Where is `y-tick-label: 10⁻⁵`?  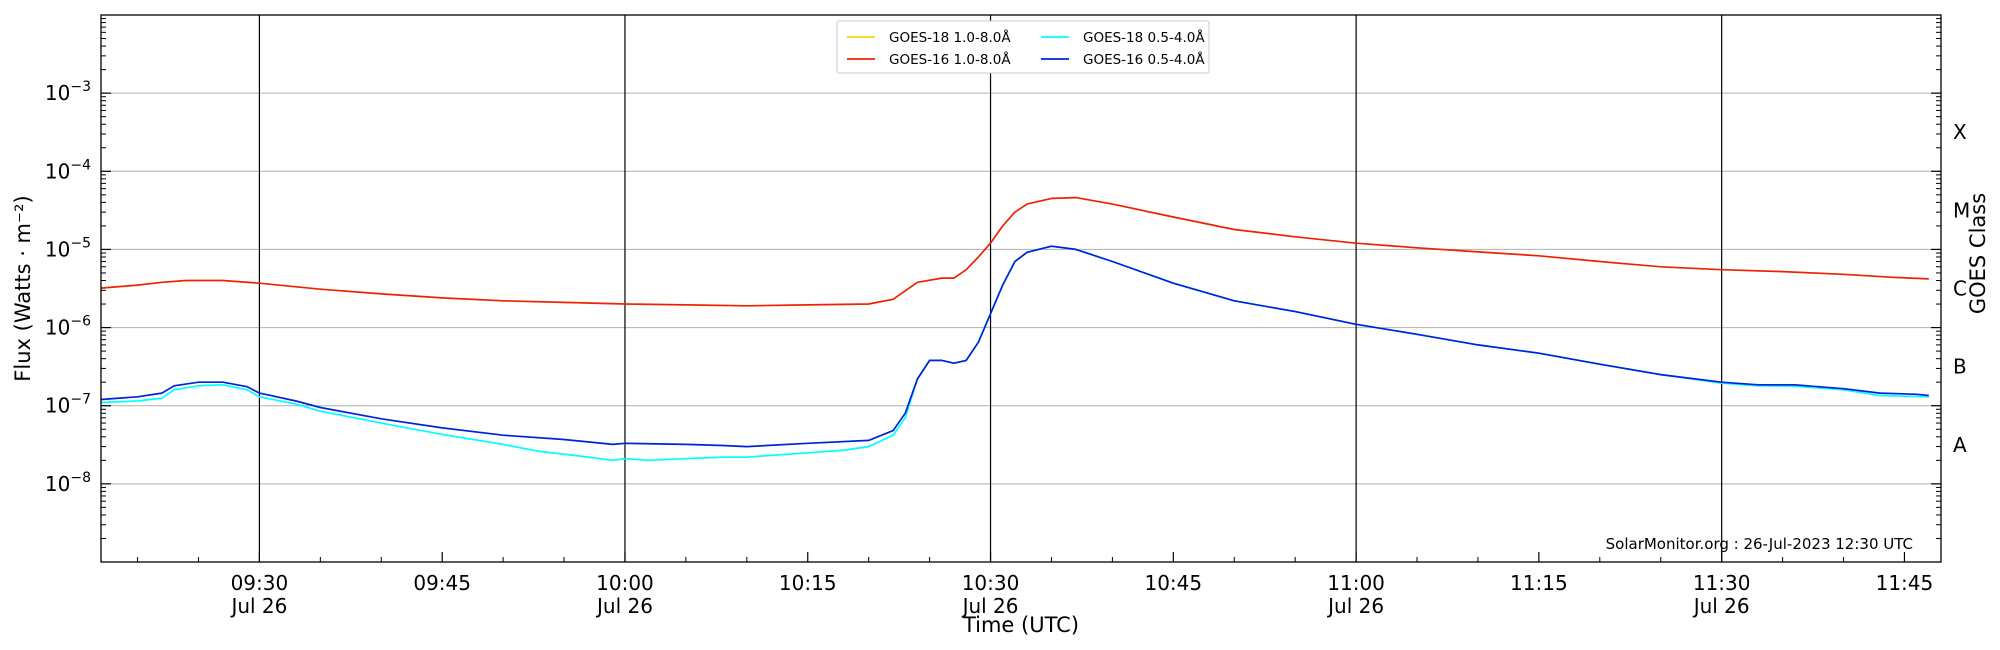 y-tick-label: 10⁻⁵ is located at coordinates (68, 248).